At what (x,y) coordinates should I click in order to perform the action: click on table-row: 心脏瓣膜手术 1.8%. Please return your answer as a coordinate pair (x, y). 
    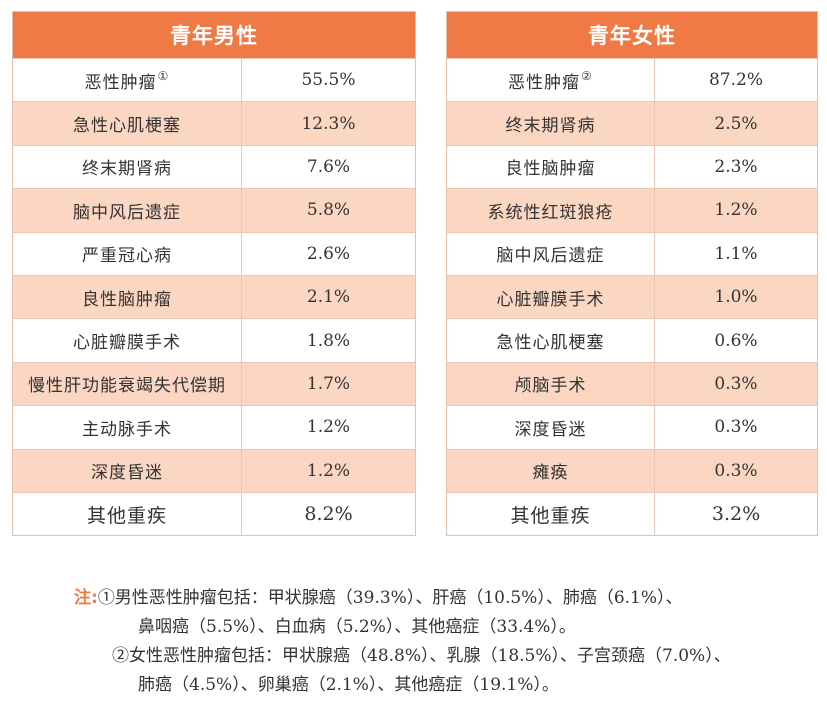
    Looking at the image, I should click on (214, 340).